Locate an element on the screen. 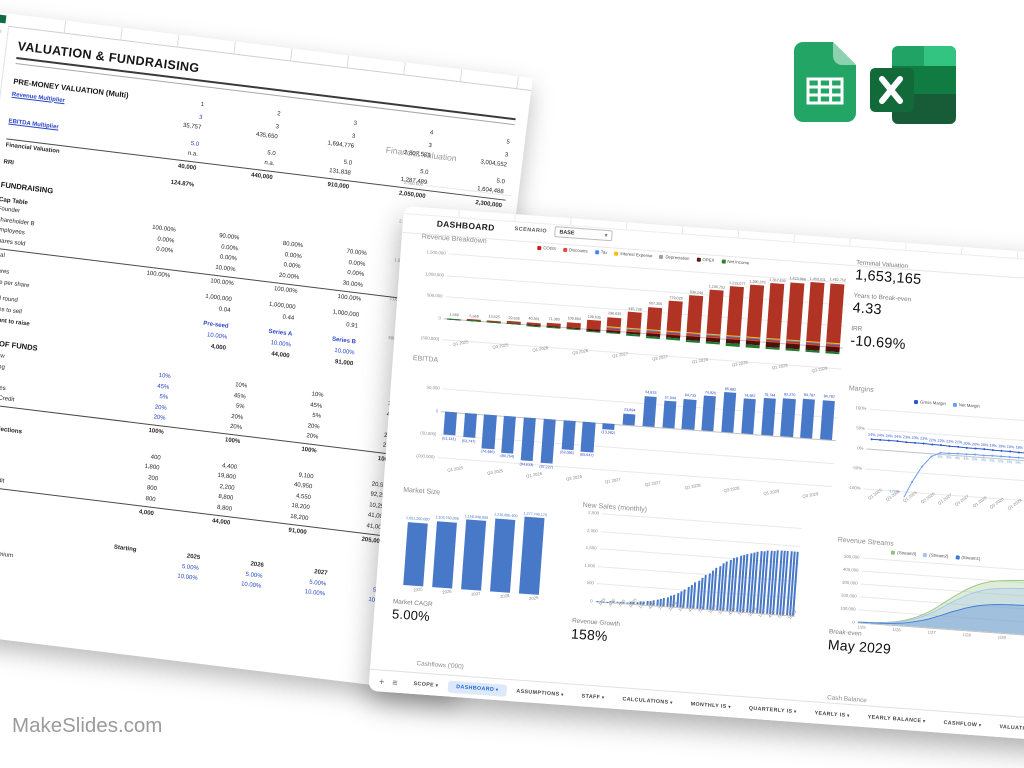  y-tick-label: 2,500 is located at coordinates (594, 512).